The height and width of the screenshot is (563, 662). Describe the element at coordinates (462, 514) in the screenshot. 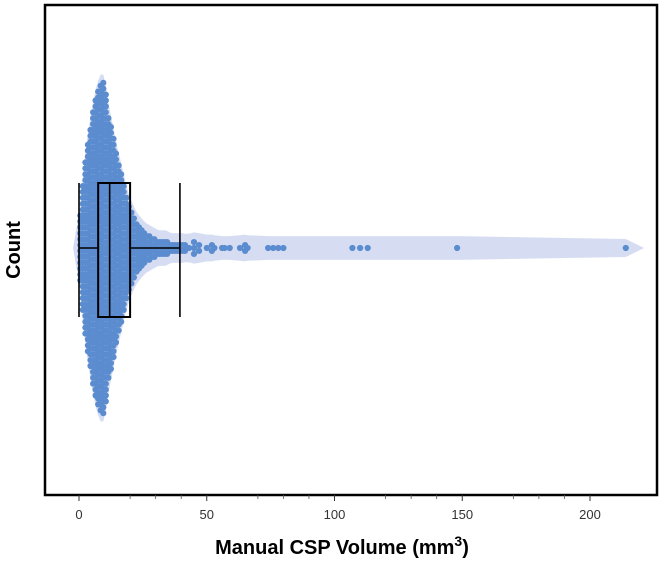

I see `x-tick-label: 150` at that location.